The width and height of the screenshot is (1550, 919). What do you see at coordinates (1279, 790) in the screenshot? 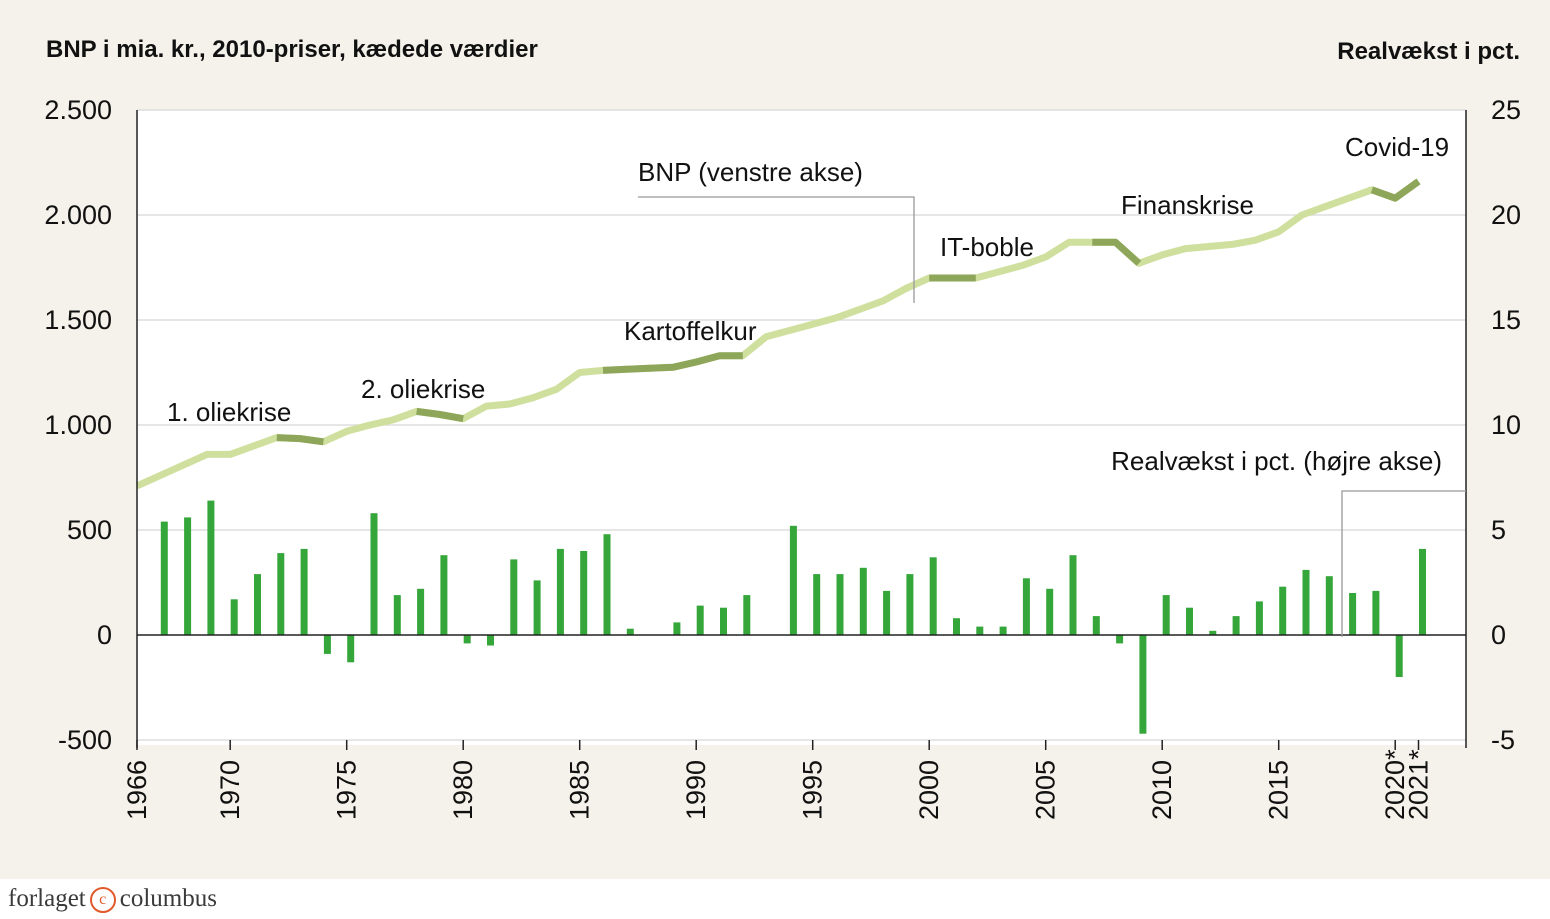
I see `x-tick-label: 2015` at bounding box center [1279, 790].